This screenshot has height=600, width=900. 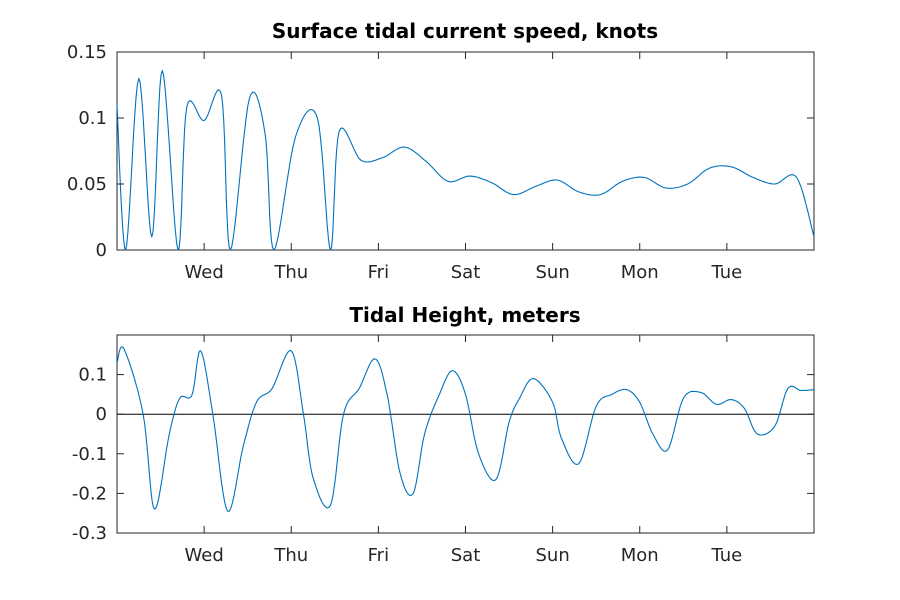 What do you see at coordinates (465, 31) in the screenshot?
I see `chart-title-current-speed: Surface tidal current speed, knots` at bounding box center [465, 31].